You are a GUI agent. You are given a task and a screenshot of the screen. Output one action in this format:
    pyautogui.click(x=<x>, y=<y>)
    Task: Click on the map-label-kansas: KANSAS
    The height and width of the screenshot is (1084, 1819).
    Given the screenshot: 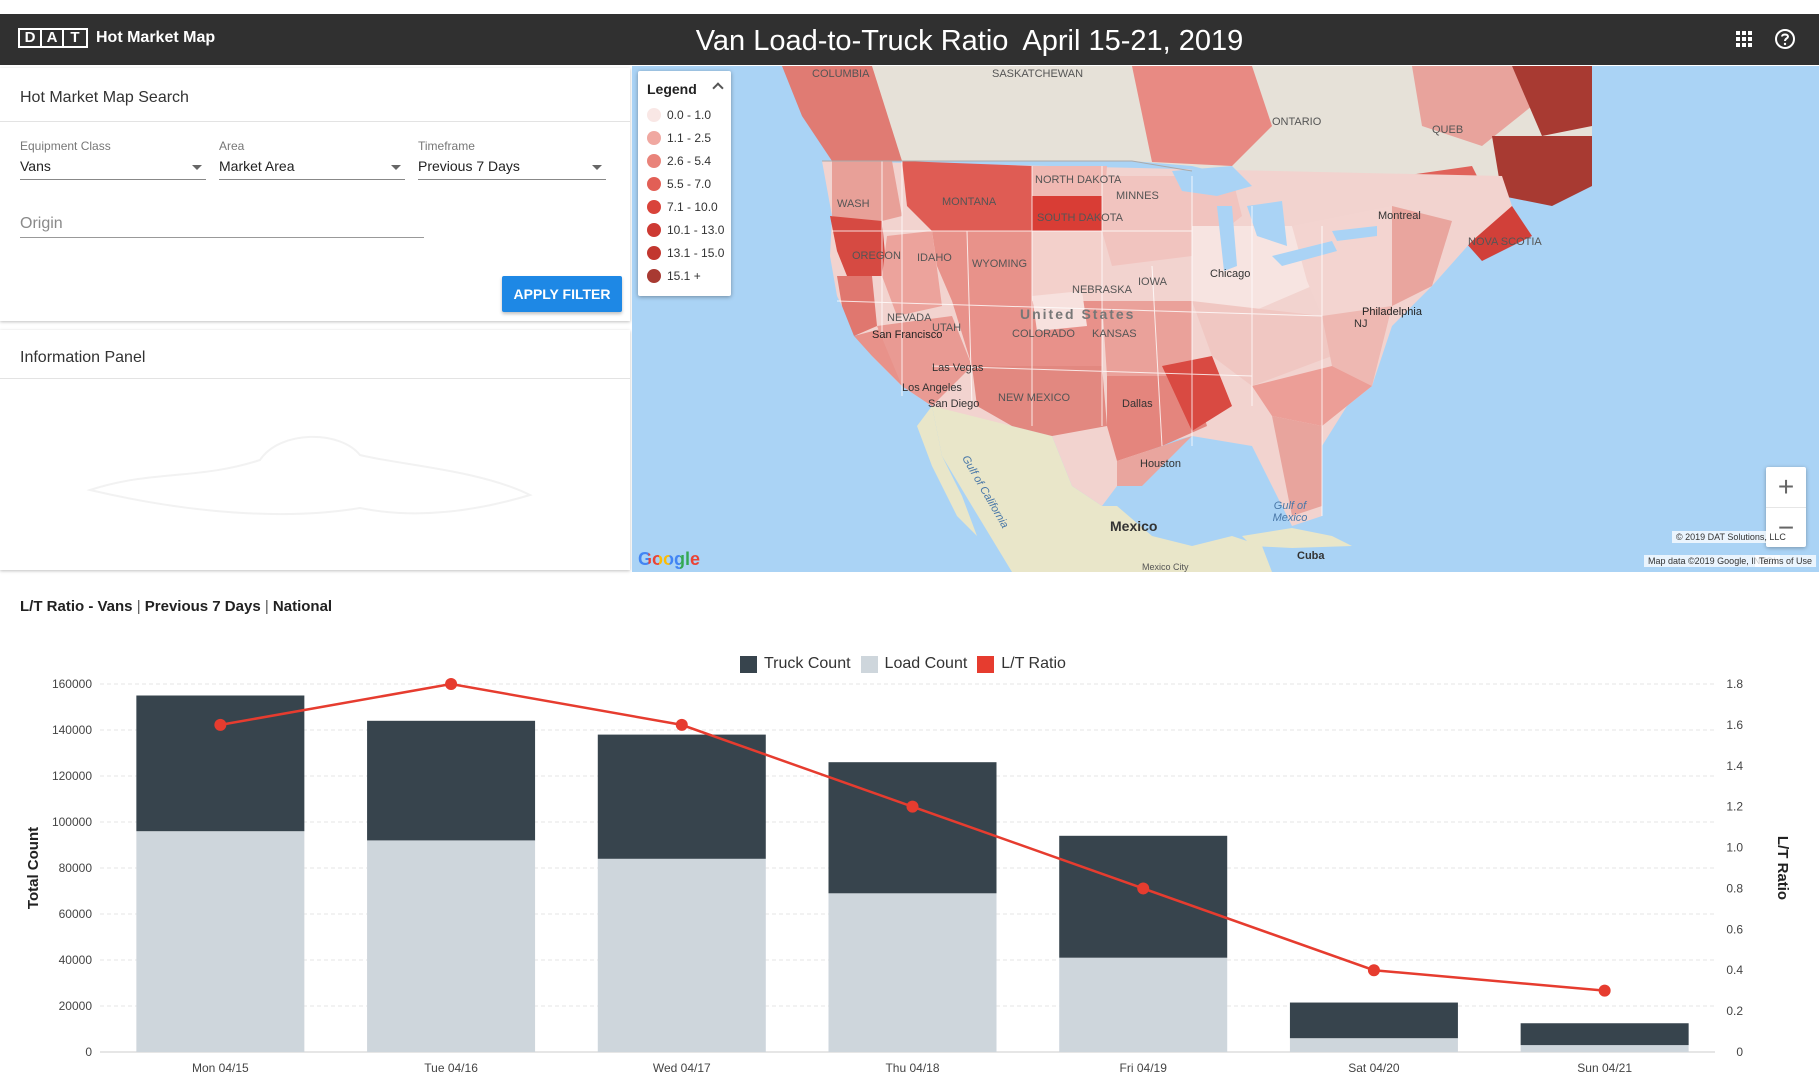 What is the action you would take?
    pyautogui.click(x=1114, y=334)
    